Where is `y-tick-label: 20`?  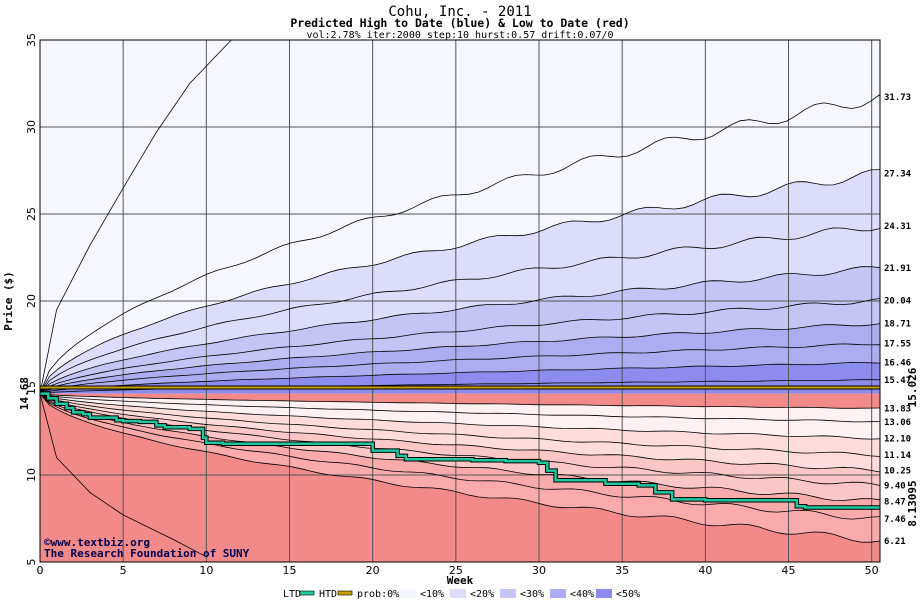
y-tick-label: 20 is located at coordinates (31, 301).